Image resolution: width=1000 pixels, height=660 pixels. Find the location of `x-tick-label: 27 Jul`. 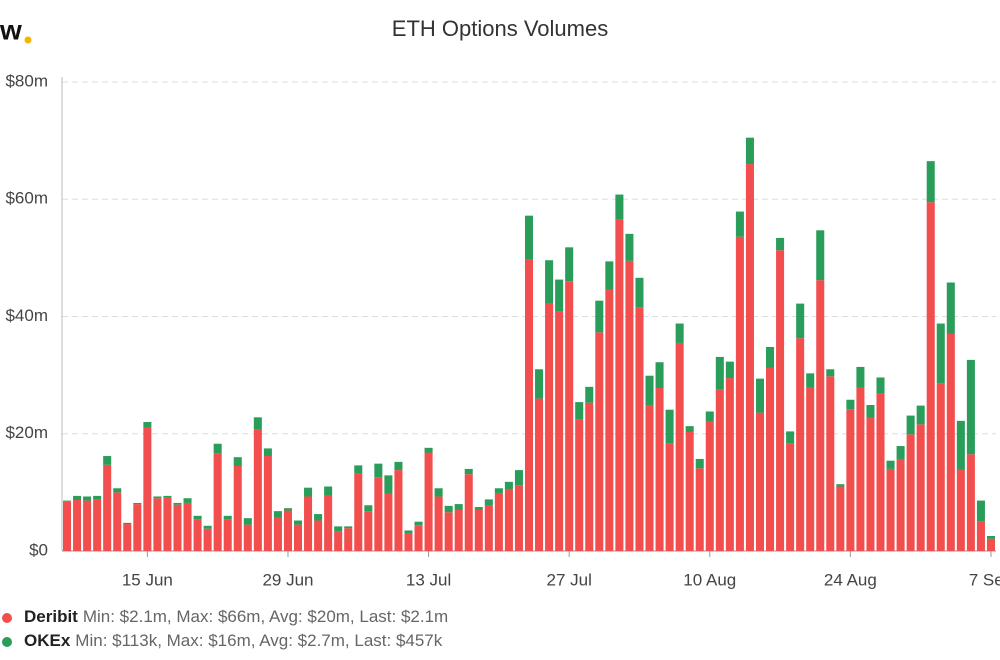

x-tick-label: 27 Jul is located at coordinates (568, 579).